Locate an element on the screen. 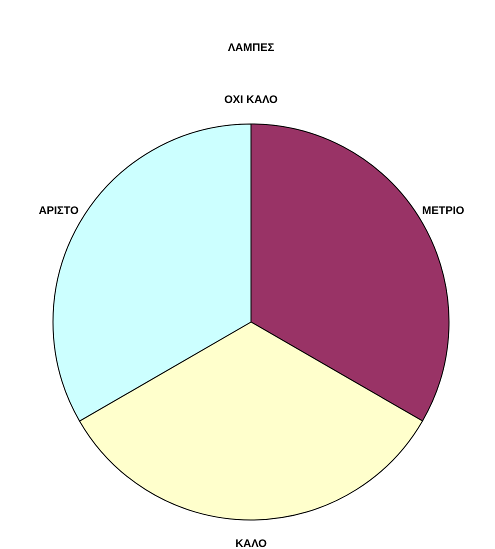  slice-label: ΜΕΤΡΙΟ is located at coordinates (443, 210).